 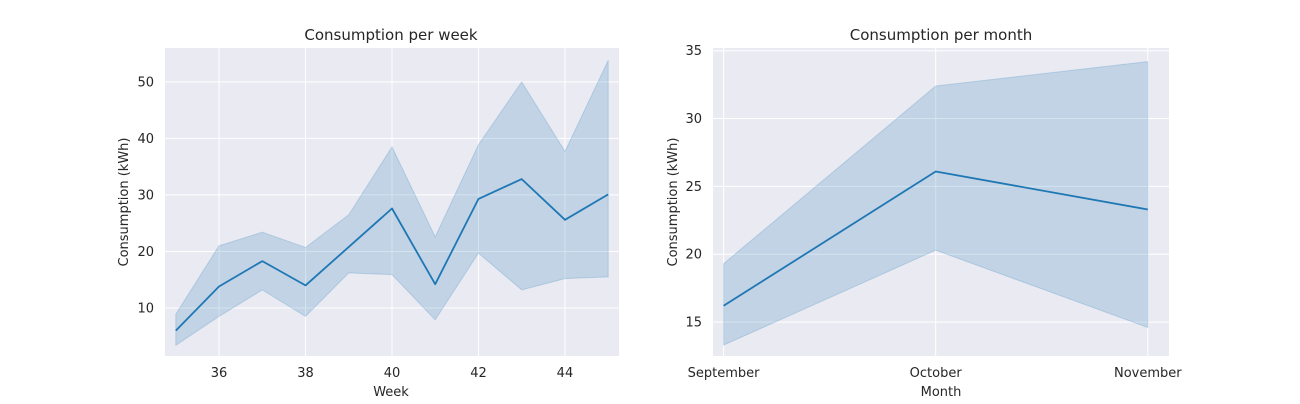 I want to click on x-axis-label: Week, so click(x=391, y=392).